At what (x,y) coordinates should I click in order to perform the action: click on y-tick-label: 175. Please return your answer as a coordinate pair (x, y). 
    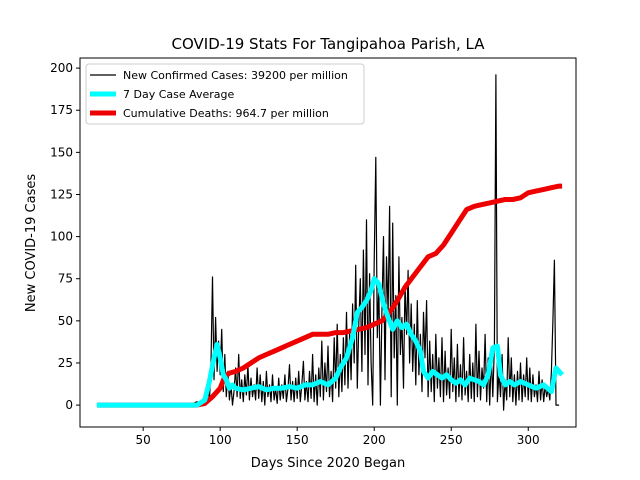
    Looking at the image, I should click on (61, 110).